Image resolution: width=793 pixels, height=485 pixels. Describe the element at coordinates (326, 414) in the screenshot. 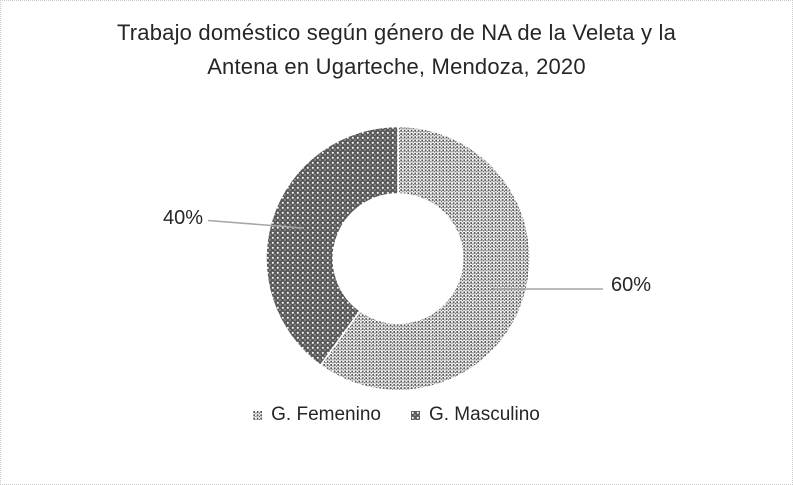

I see `legend-label-femenino: G. Femenino` at that location.